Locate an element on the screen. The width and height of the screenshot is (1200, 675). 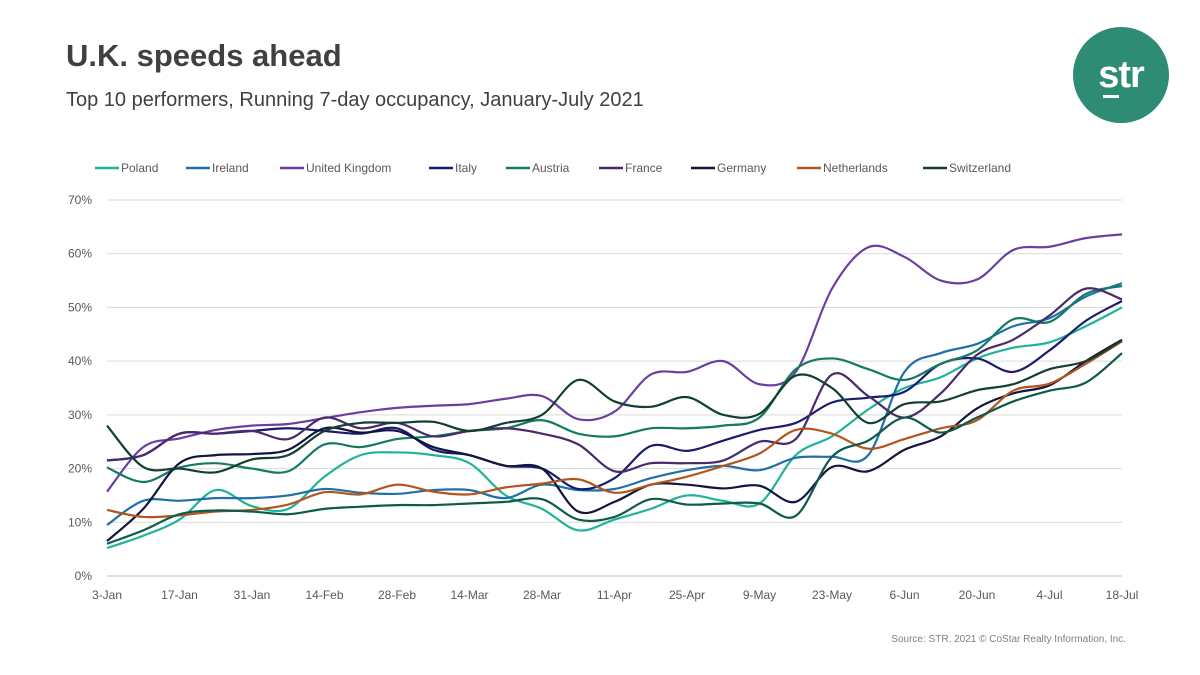
y-tick-label: 30% is located at coordinates (80, 415).